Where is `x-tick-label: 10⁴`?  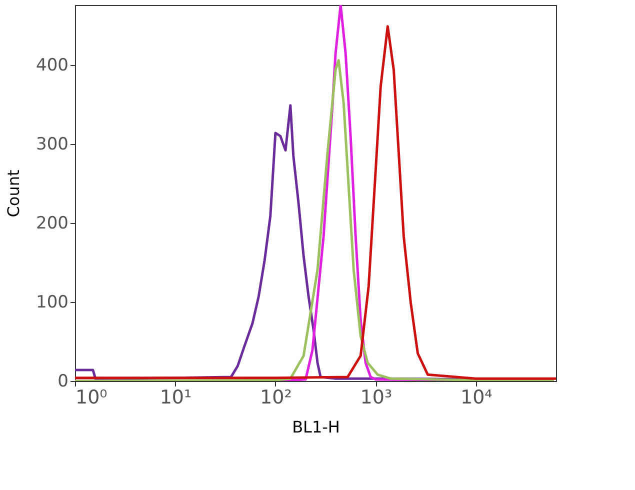 x-tick-label: 10⁴ is located at coordinates (476, 397).